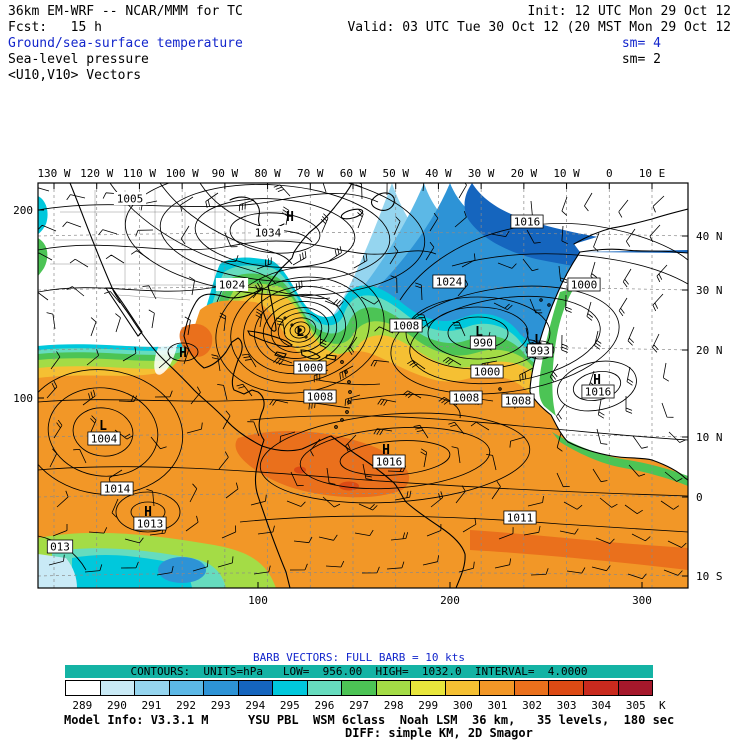 This screenshot has height=740, width=740. I want to click on colorbar-level: 290, so click(116, 705).